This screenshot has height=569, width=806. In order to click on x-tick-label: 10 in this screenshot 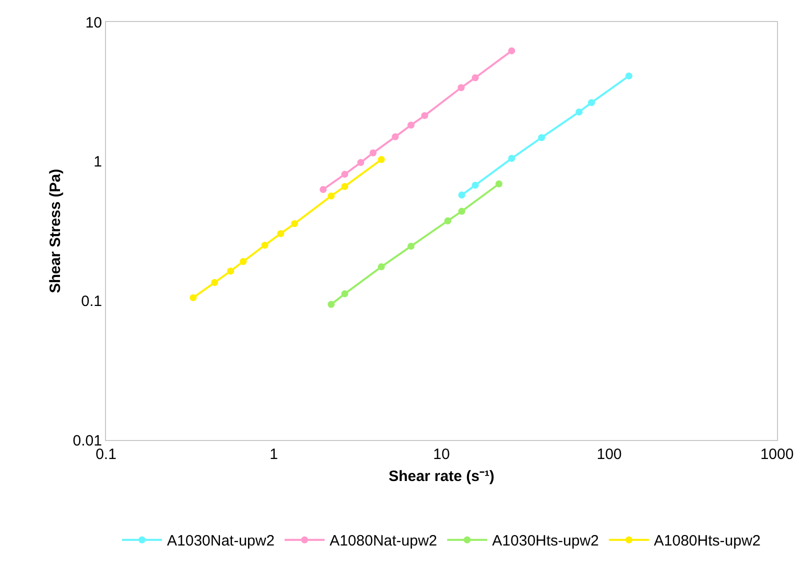, I will do `click(441, 454)`.